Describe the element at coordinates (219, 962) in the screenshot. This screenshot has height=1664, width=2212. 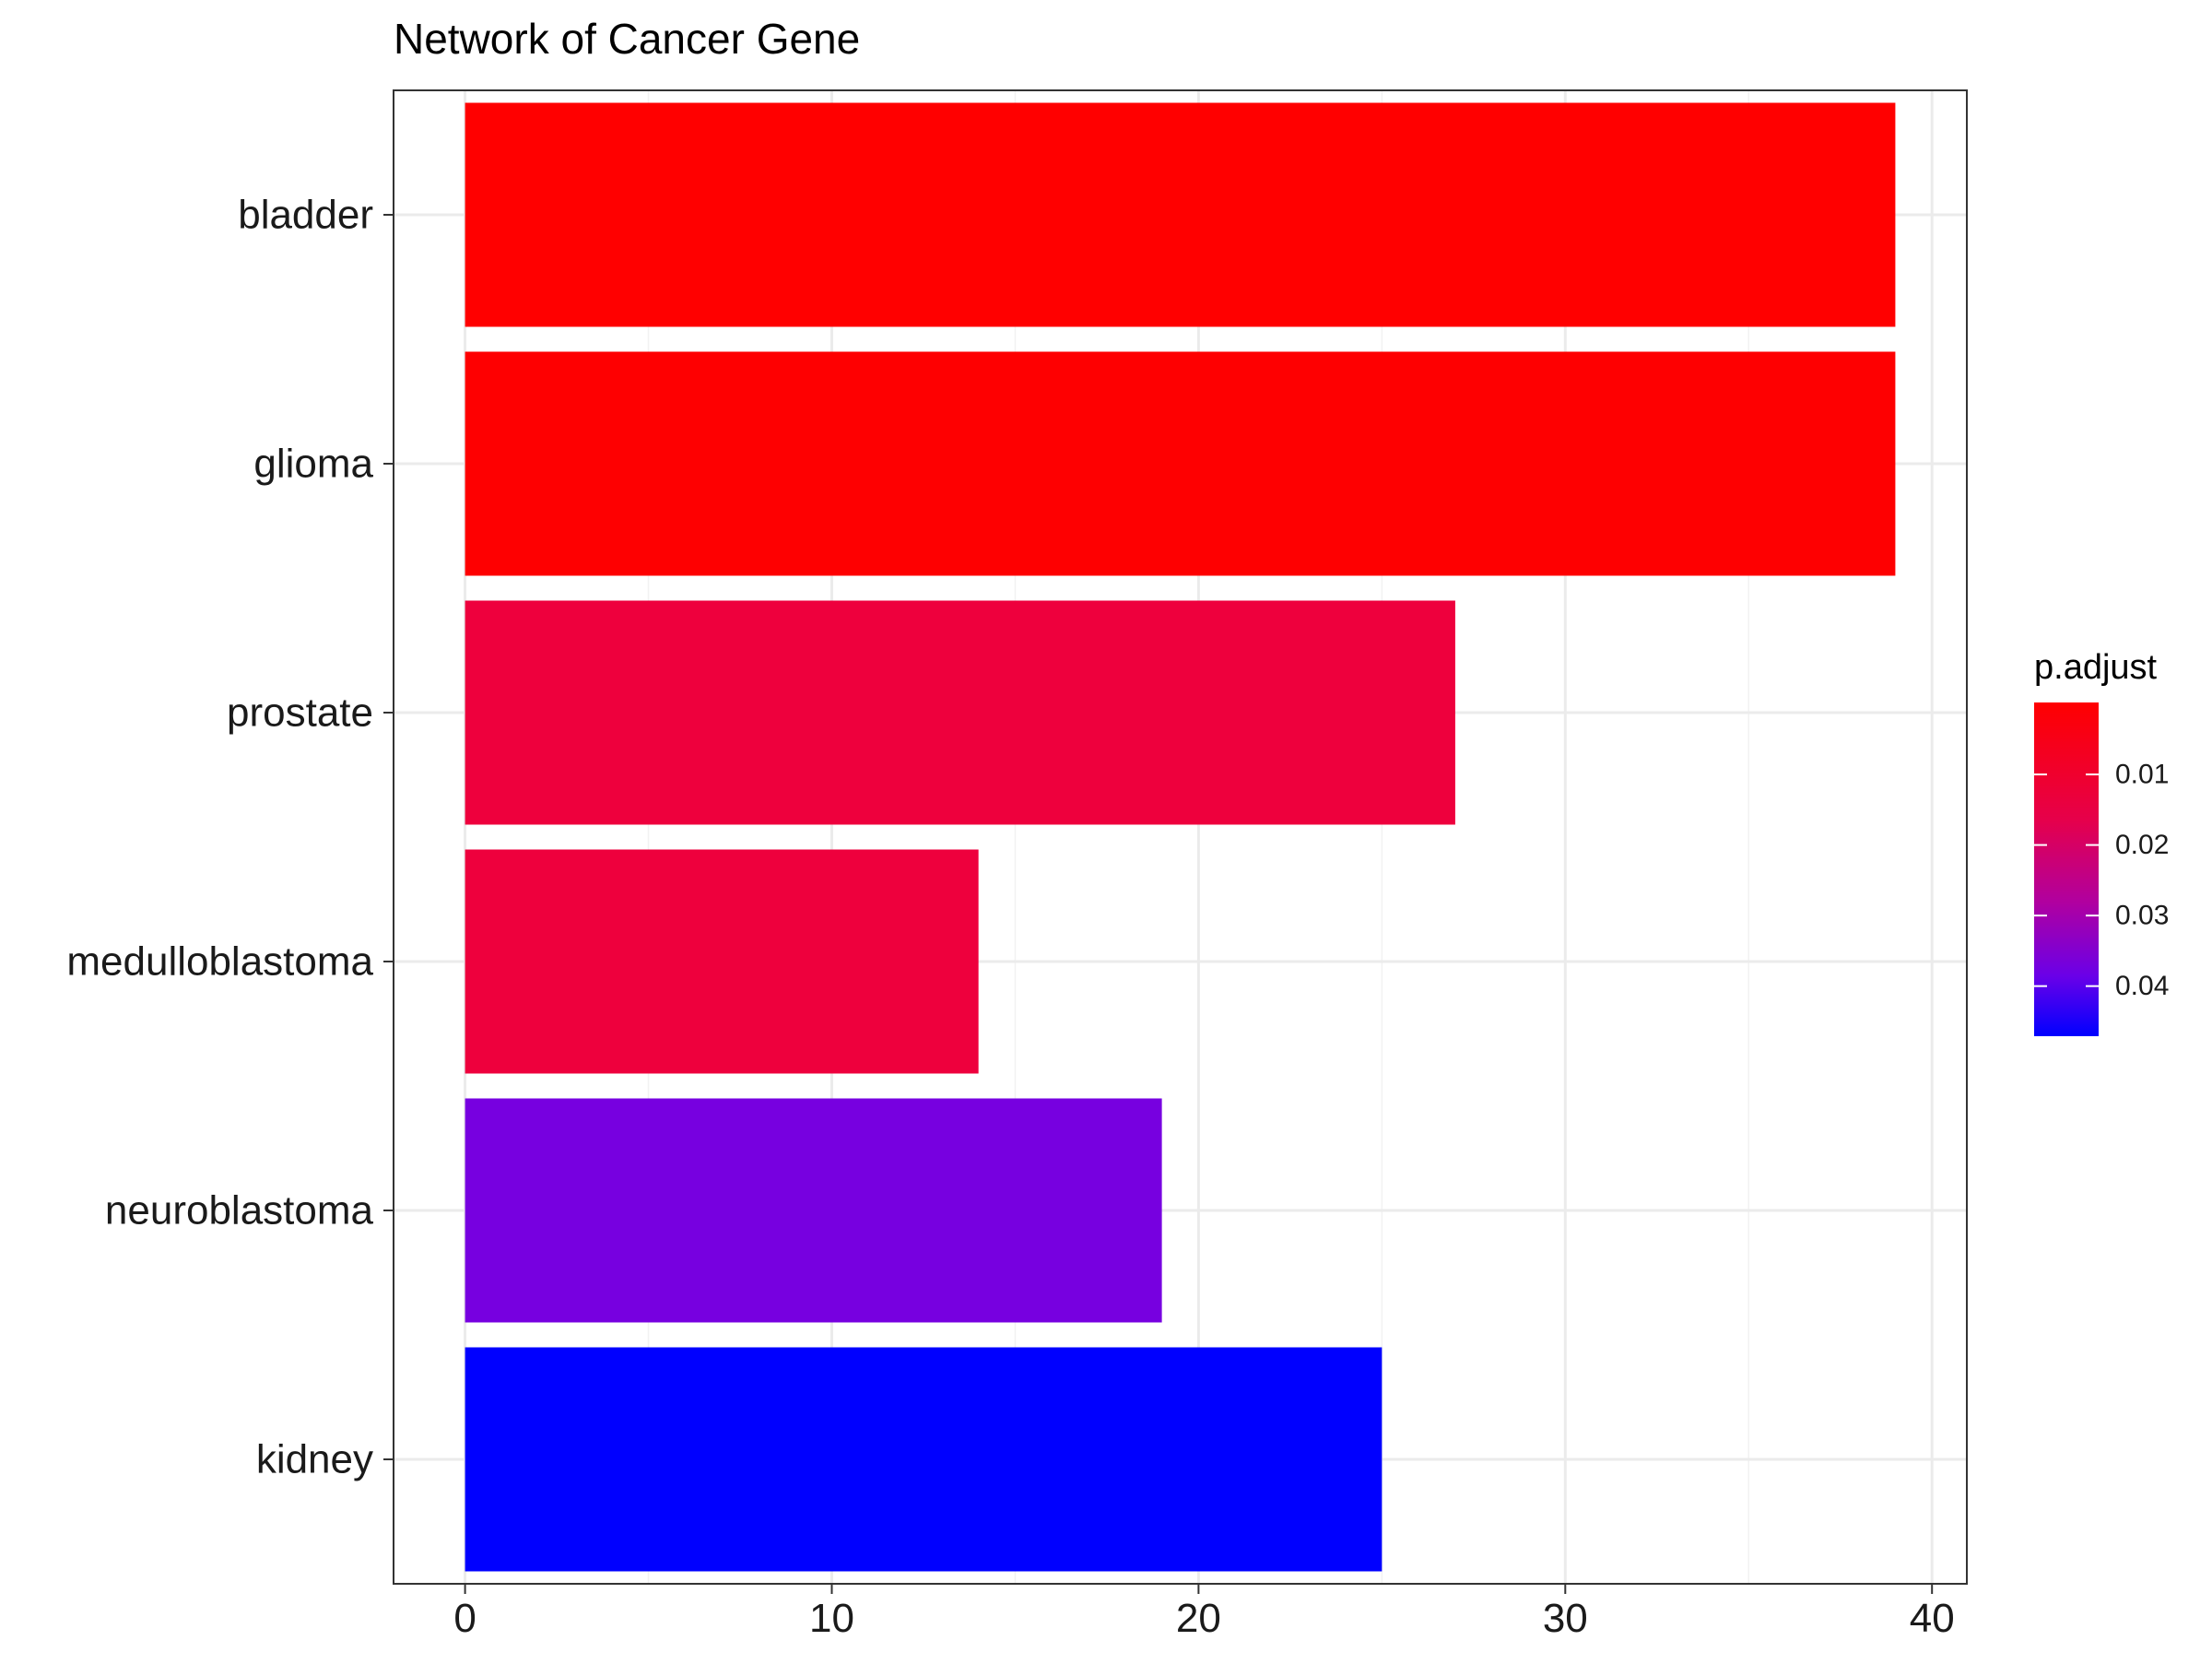
I see `y-tick-label: medulloblastoma` at that location.